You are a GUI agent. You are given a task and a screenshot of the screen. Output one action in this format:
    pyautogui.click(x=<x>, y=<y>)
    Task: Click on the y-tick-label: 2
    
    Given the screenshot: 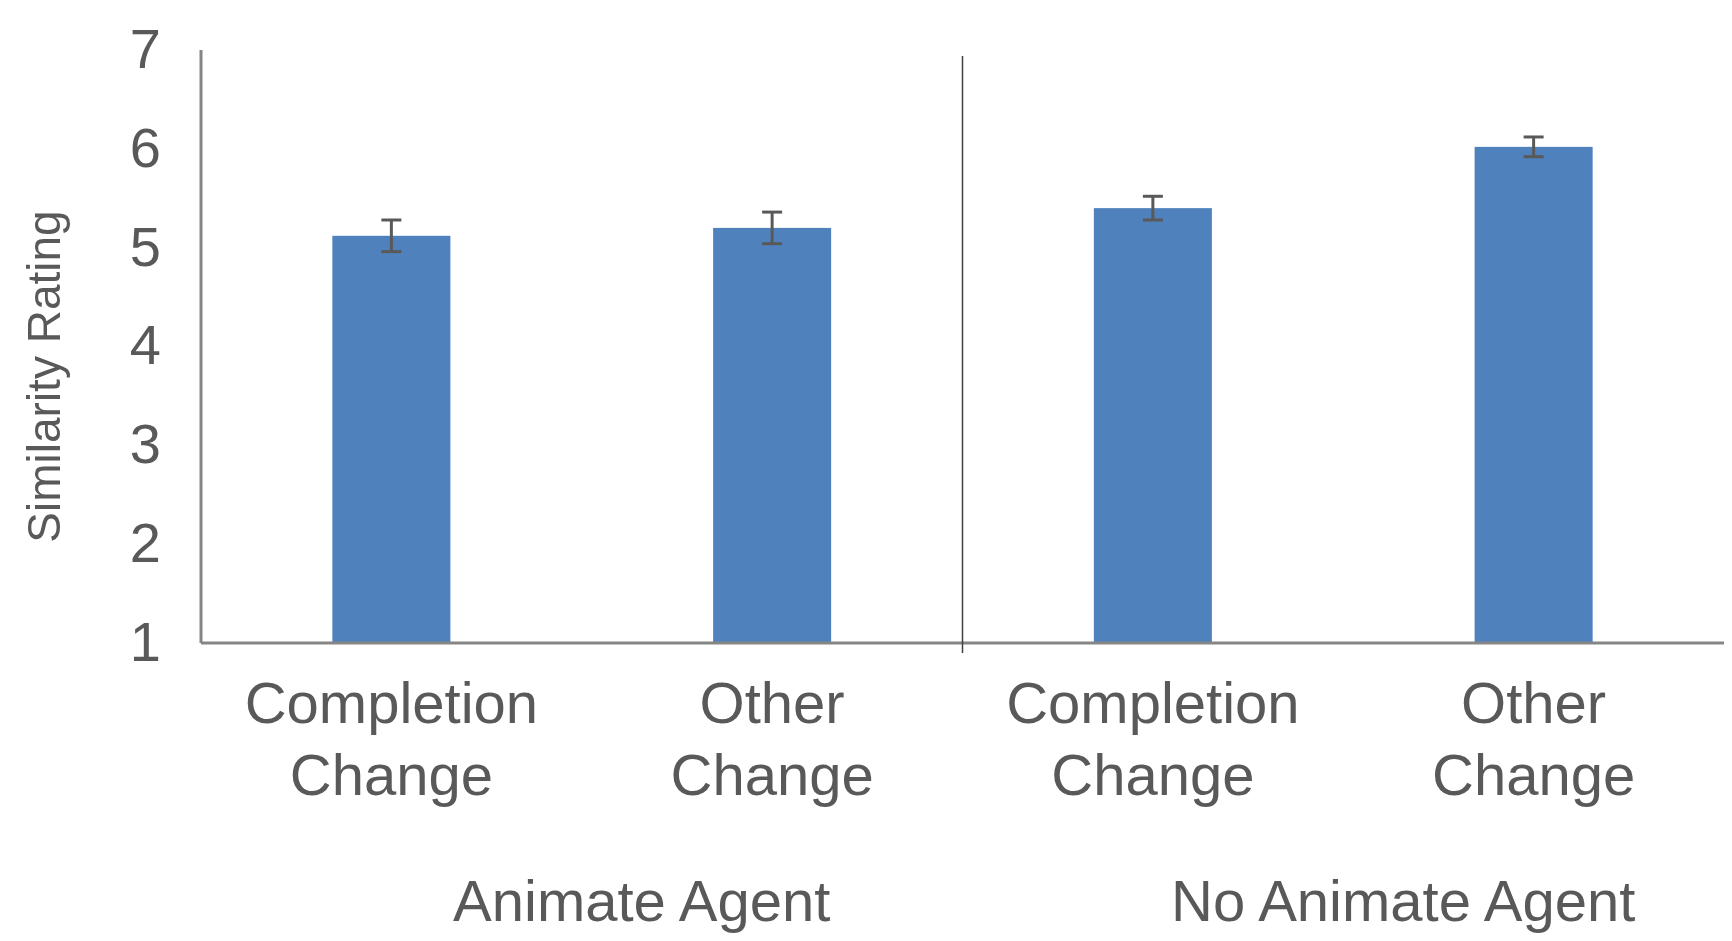 What is the action you would take?
    pyautogui.click(x=145, y=543)
    